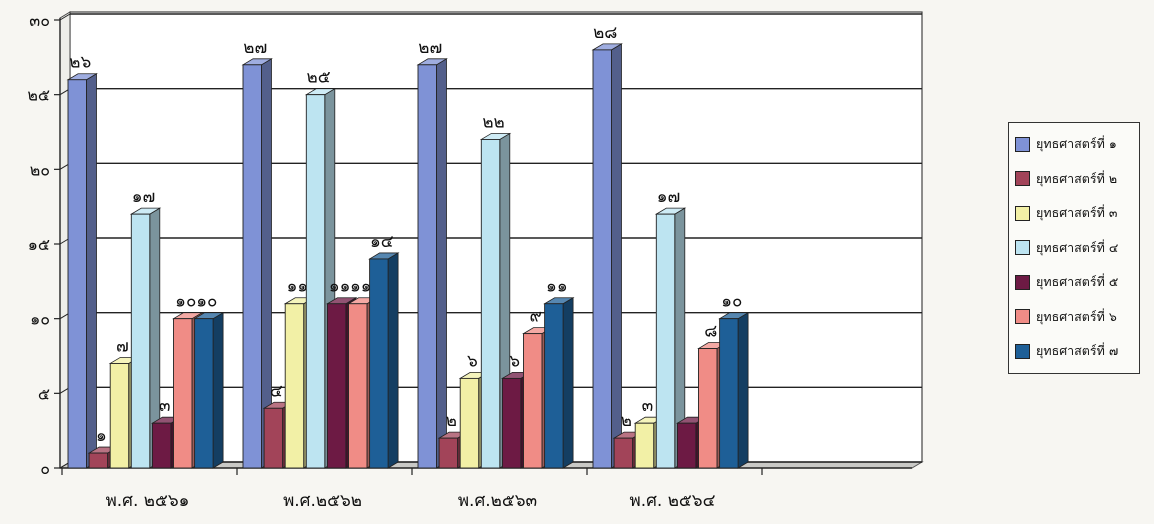 This screenshot has height=524, width=1154. I want to click on legend-label-4: ยุทธศาสตร์ที่ ๔, so click(1077, 247).